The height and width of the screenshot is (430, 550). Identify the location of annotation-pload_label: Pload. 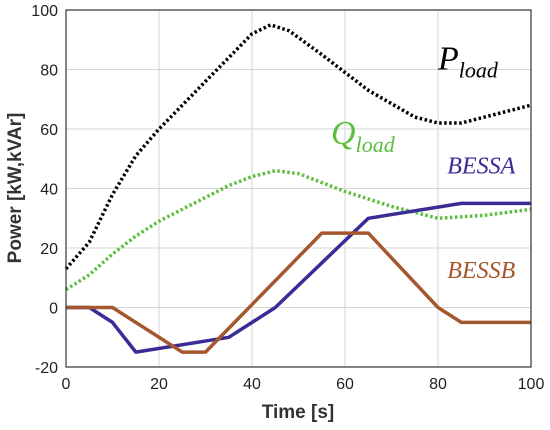
(468, 62).